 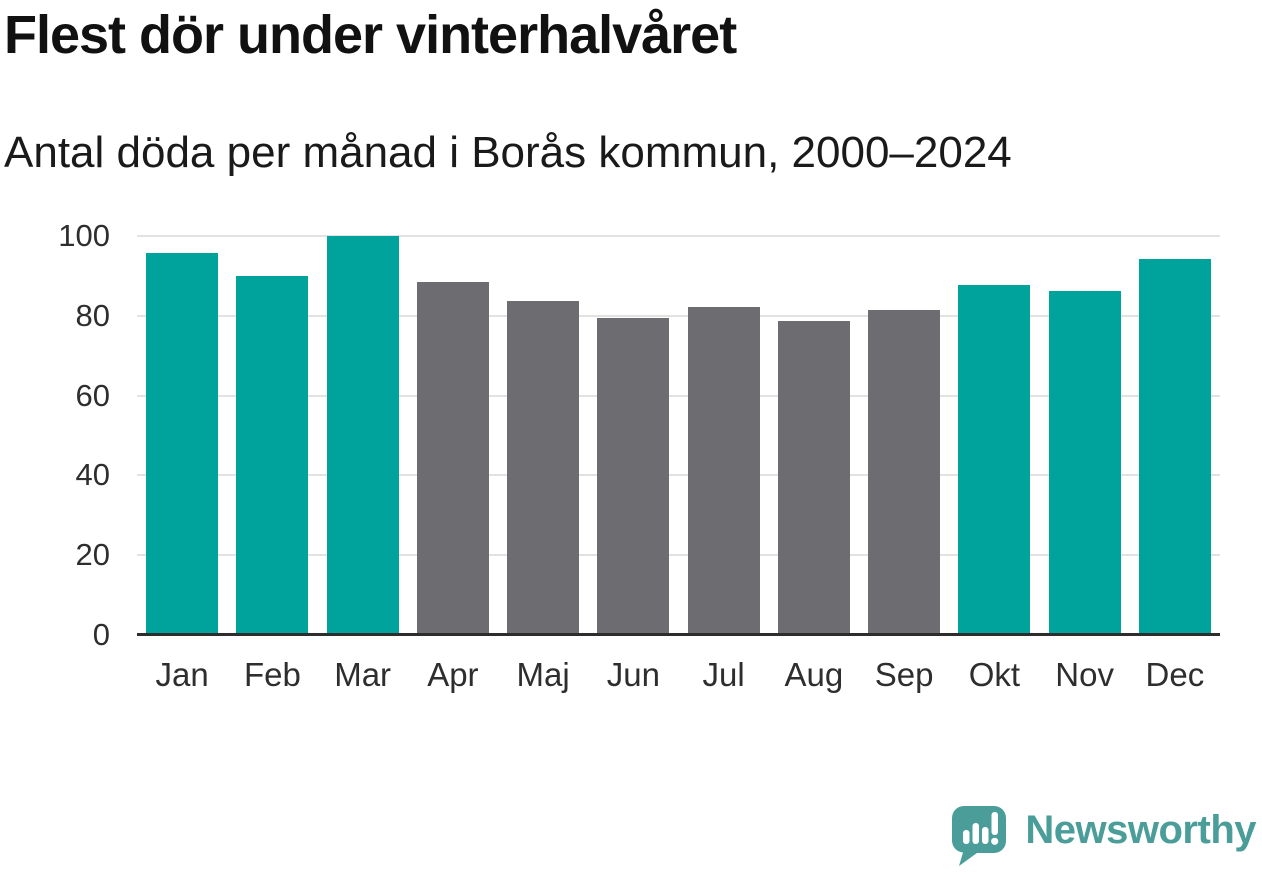 What do you see at coordinates (994, 459) in the screenshot?
I see `bar-okt` at bounding box center [994, 459].